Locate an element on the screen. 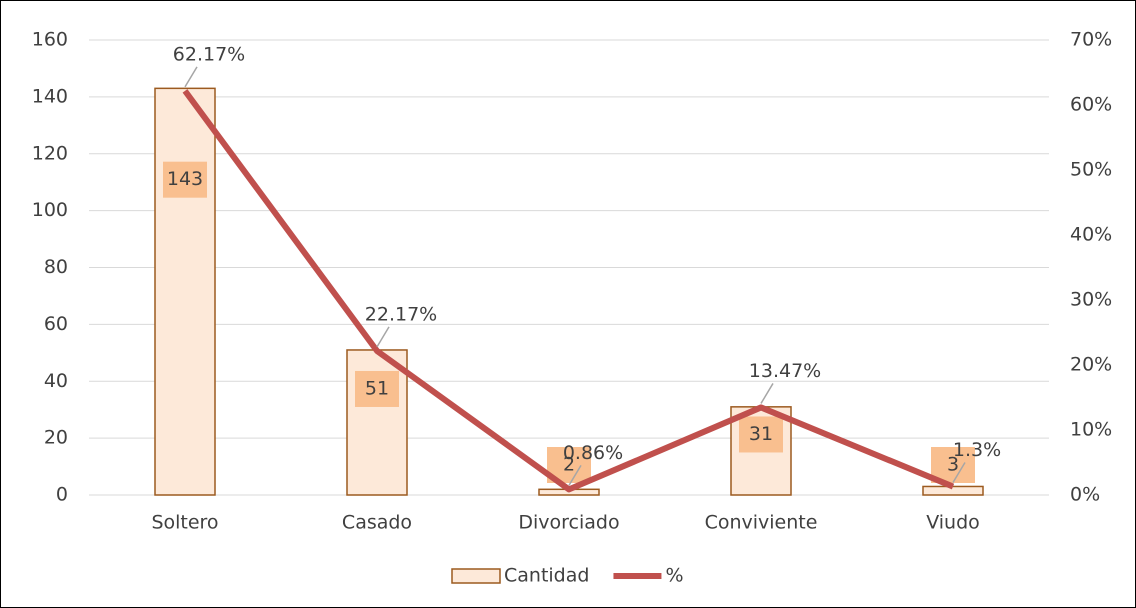  data-label: 2 is located at coordinates (569, 465).